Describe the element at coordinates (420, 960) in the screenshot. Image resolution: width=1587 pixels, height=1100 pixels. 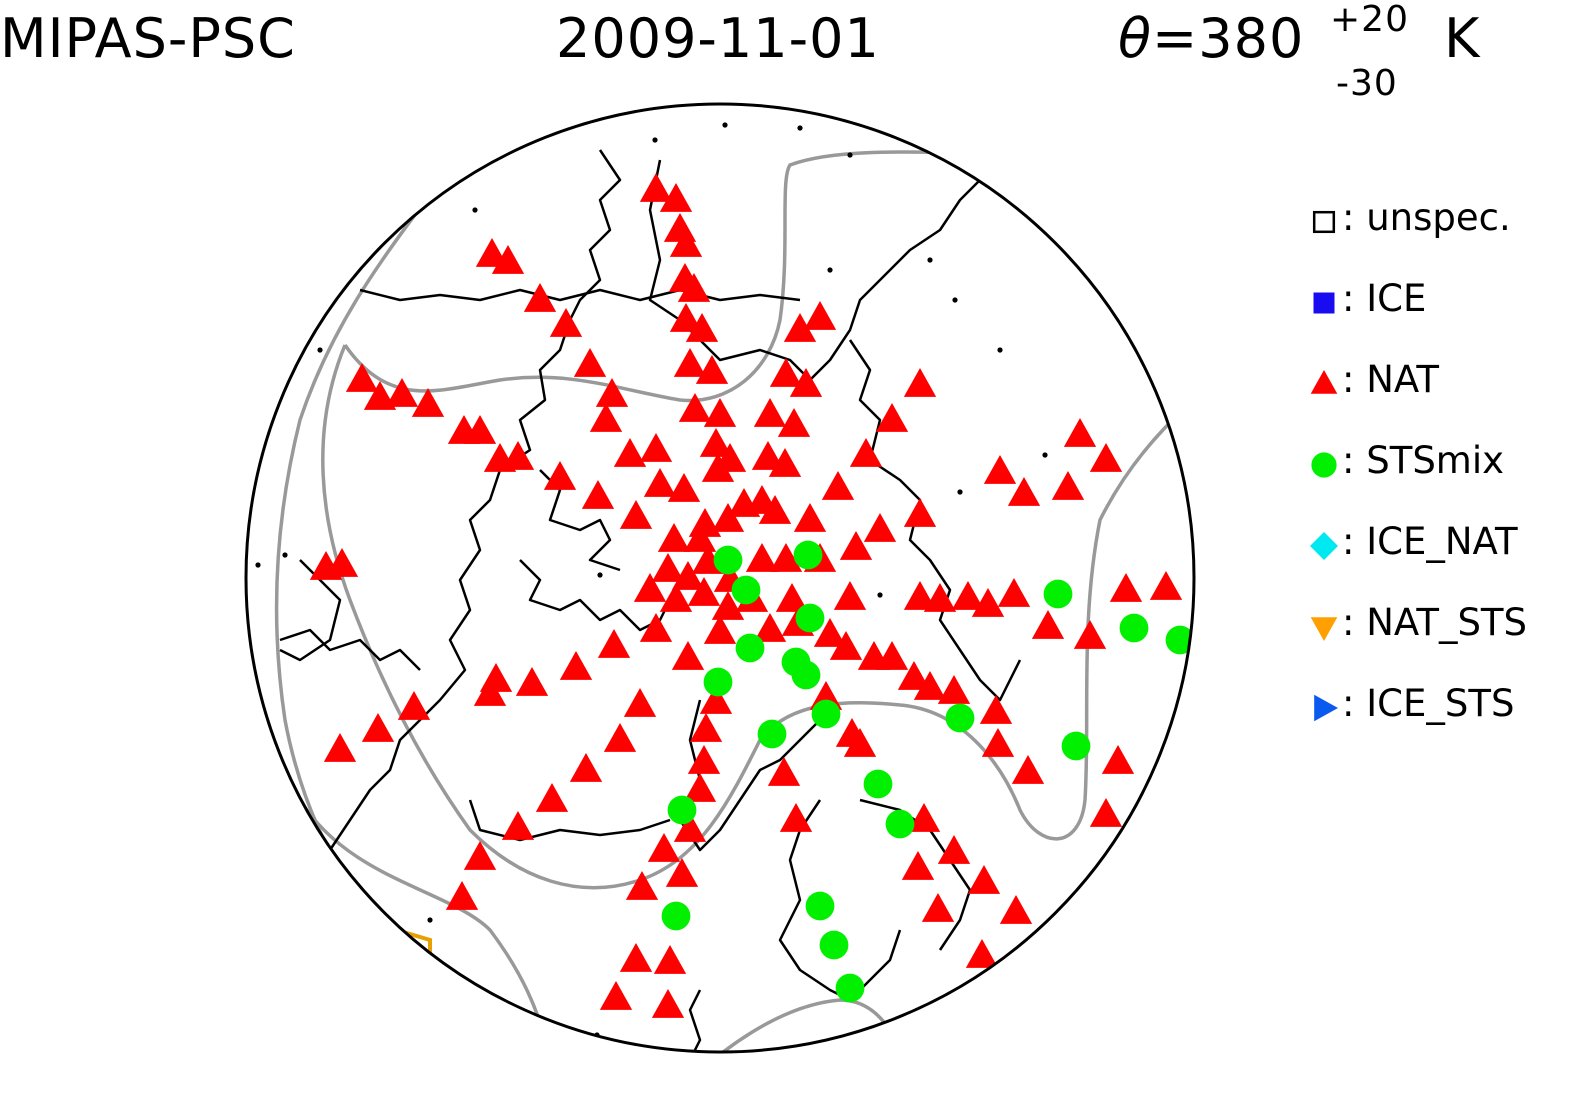
I see `boundary-line` at that location.